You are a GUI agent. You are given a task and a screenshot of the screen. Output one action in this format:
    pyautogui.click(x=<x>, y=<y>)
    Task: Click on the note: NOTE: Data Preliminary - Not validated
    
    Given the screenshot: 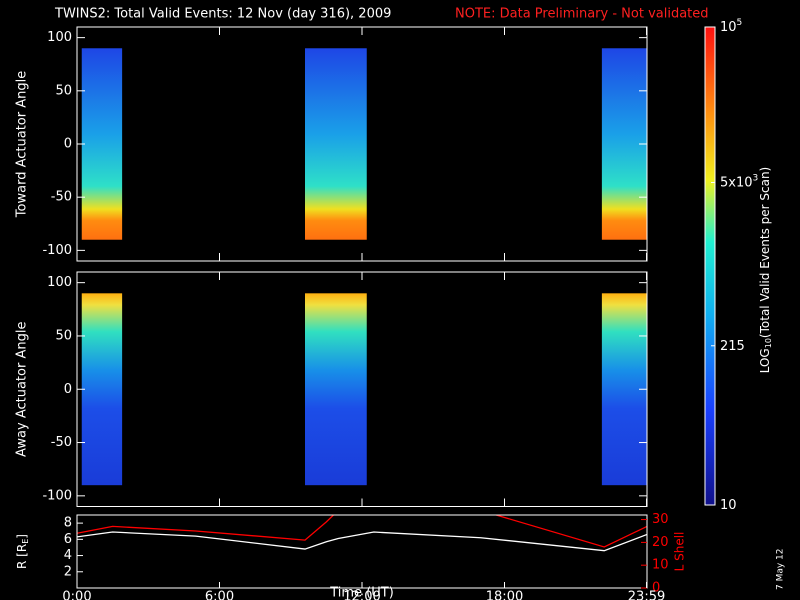 What is the action you would take?
    pyautogui.click(x=582, y=14)
    